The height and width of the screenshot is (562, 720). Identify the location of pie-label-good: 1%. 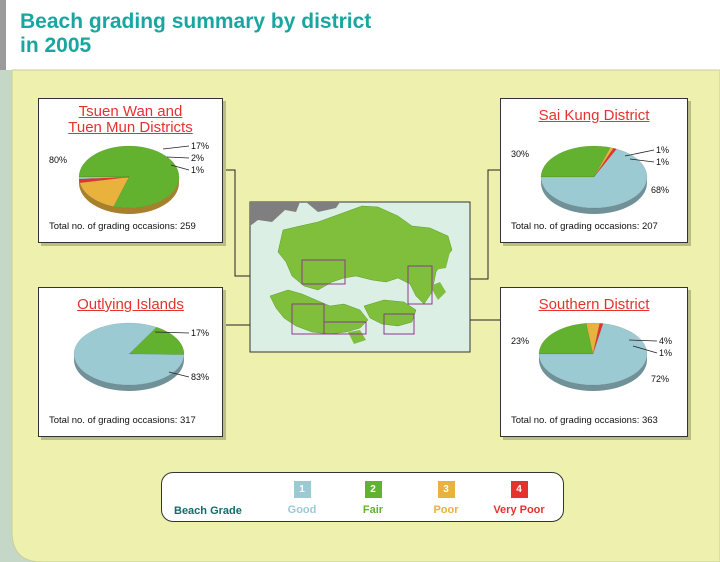
(198, 170).